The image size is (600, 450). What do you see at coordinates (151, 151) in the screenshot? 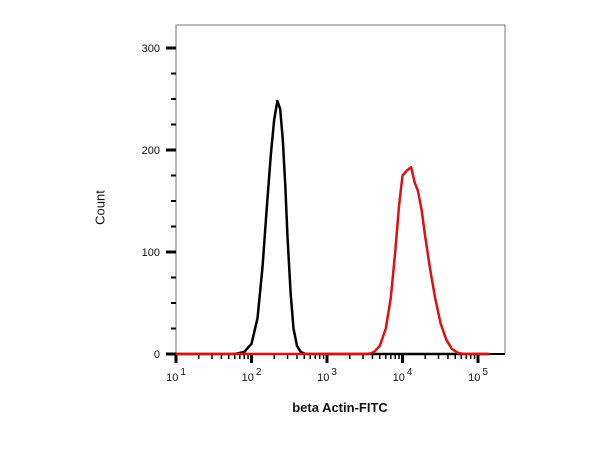
I see `y-tick-label: 200` at bounding box center [151, 151].